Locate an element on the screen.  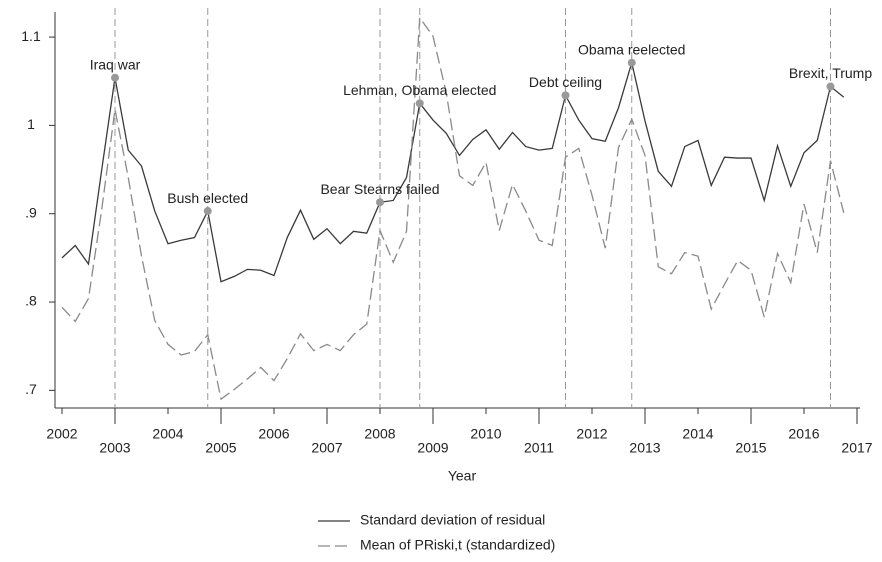
event-label: Iraq war is located at coordinates (115, 64).